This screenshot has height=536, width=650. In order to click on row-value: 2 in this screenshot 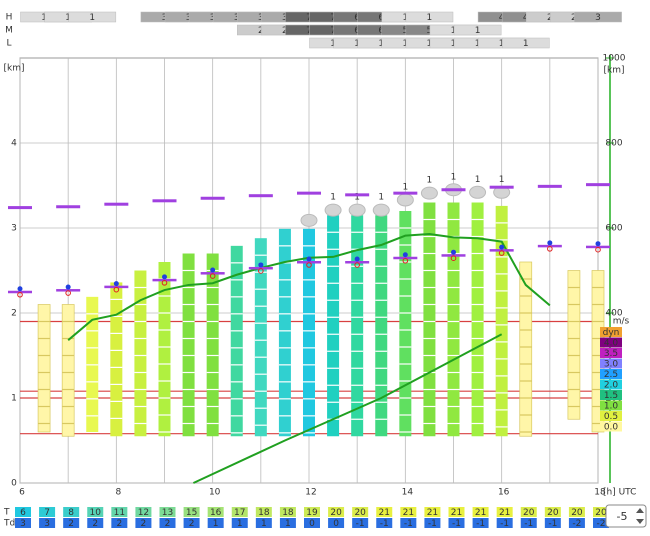, I will do `click(192, 524)`.